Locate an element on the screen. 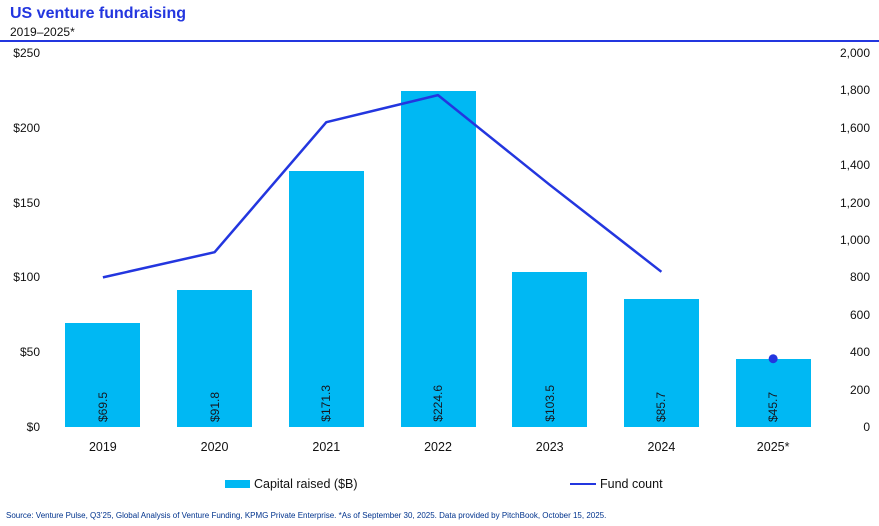 The width and height of the screenshot is (879, 526). bar-2025*: $45.7 is located at coordinates (773, 392).